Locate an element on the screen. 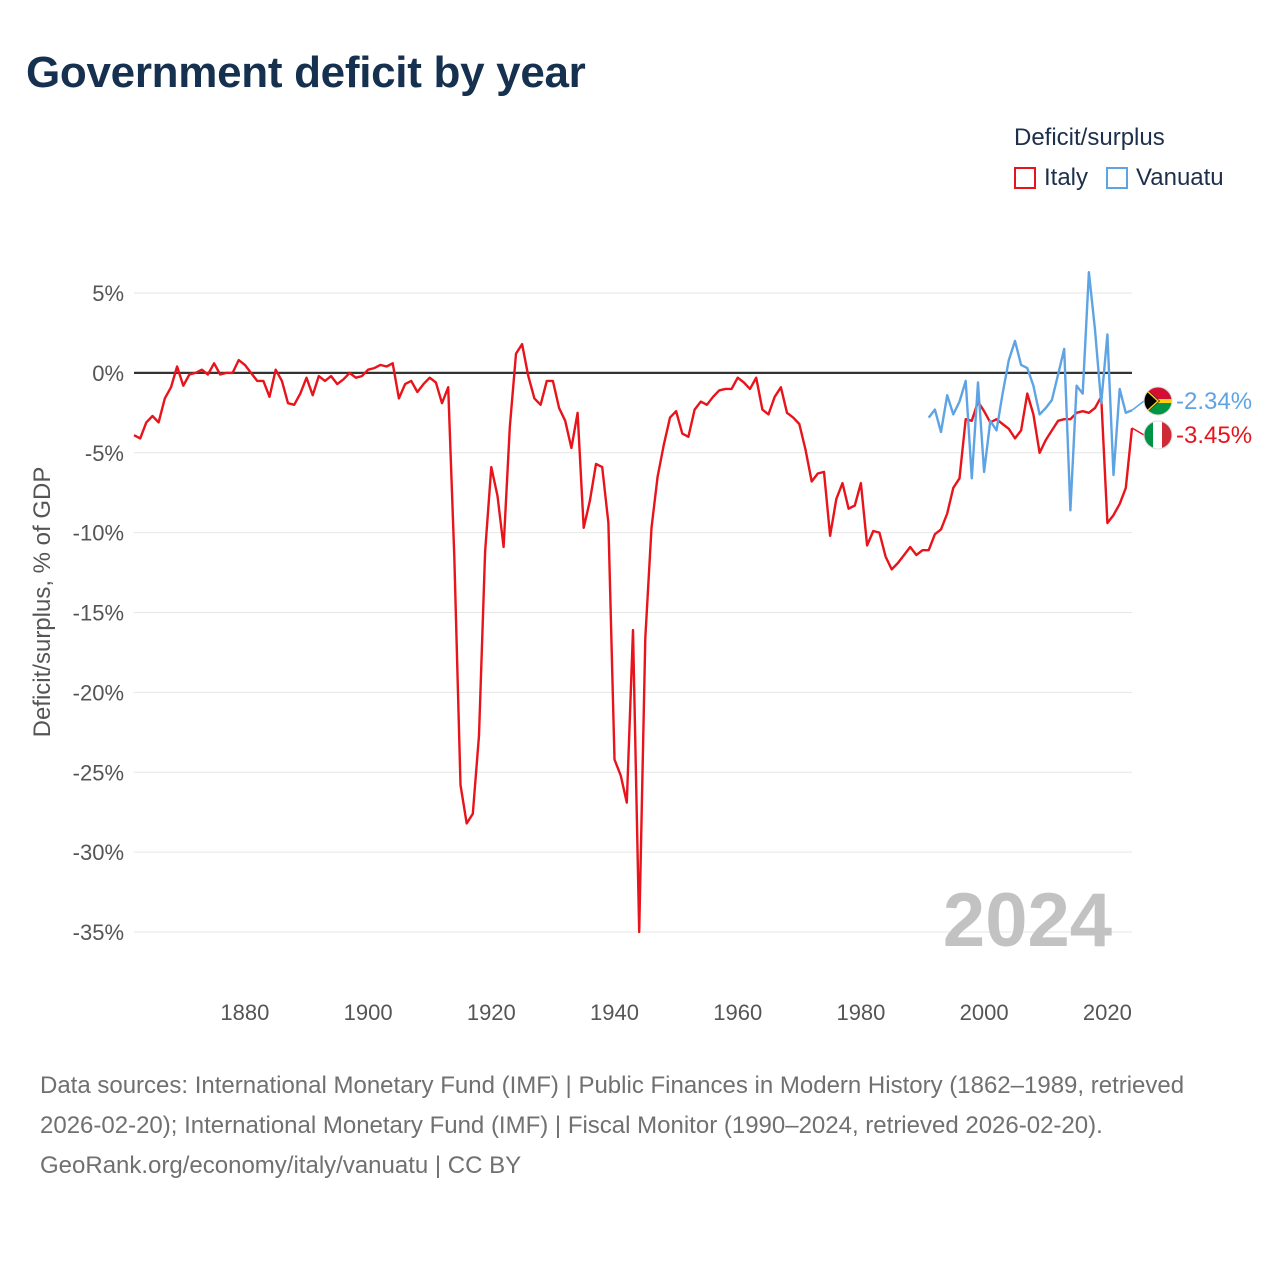  y-tick-label: 0% is located at coordinates (108, 373).